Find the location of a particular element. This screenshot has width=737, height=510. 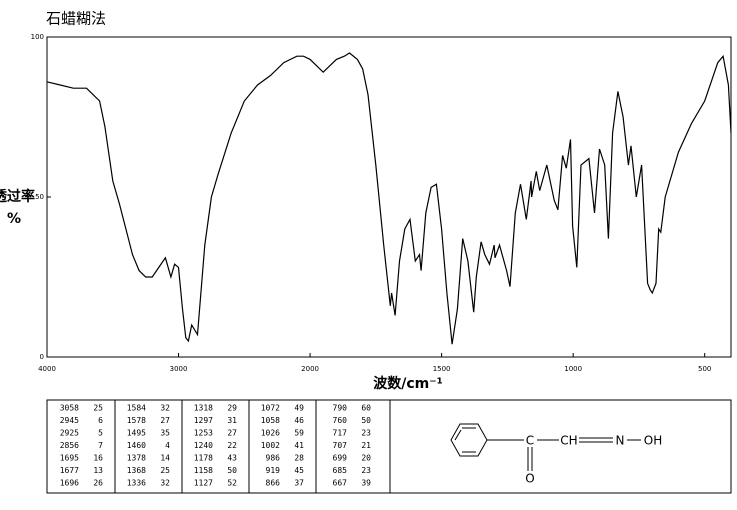

peak-wavenumber: 699 is located at coordinates (340, 458).